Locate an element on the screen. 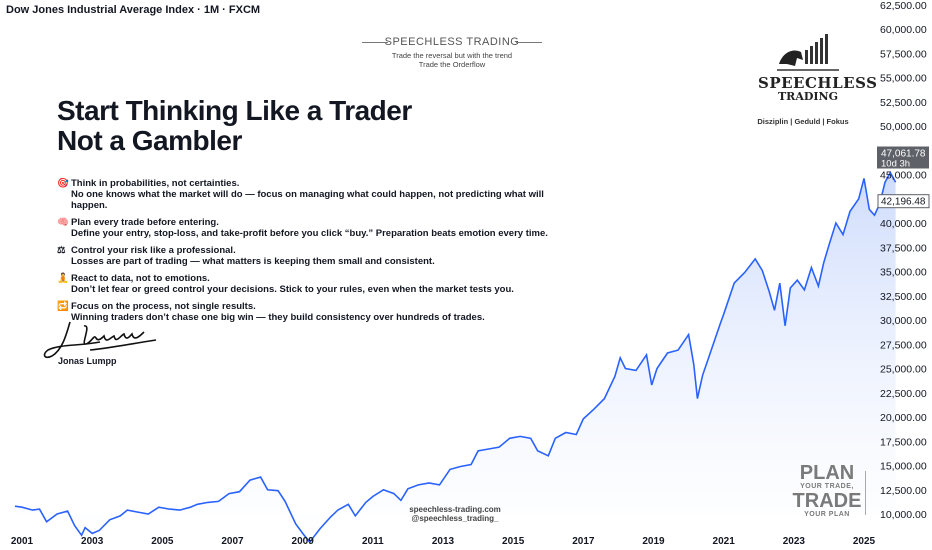 The width and height of the screenshot is (932, 550). y-tick-label: 57,500.00 is located at coordinates (903, 54).